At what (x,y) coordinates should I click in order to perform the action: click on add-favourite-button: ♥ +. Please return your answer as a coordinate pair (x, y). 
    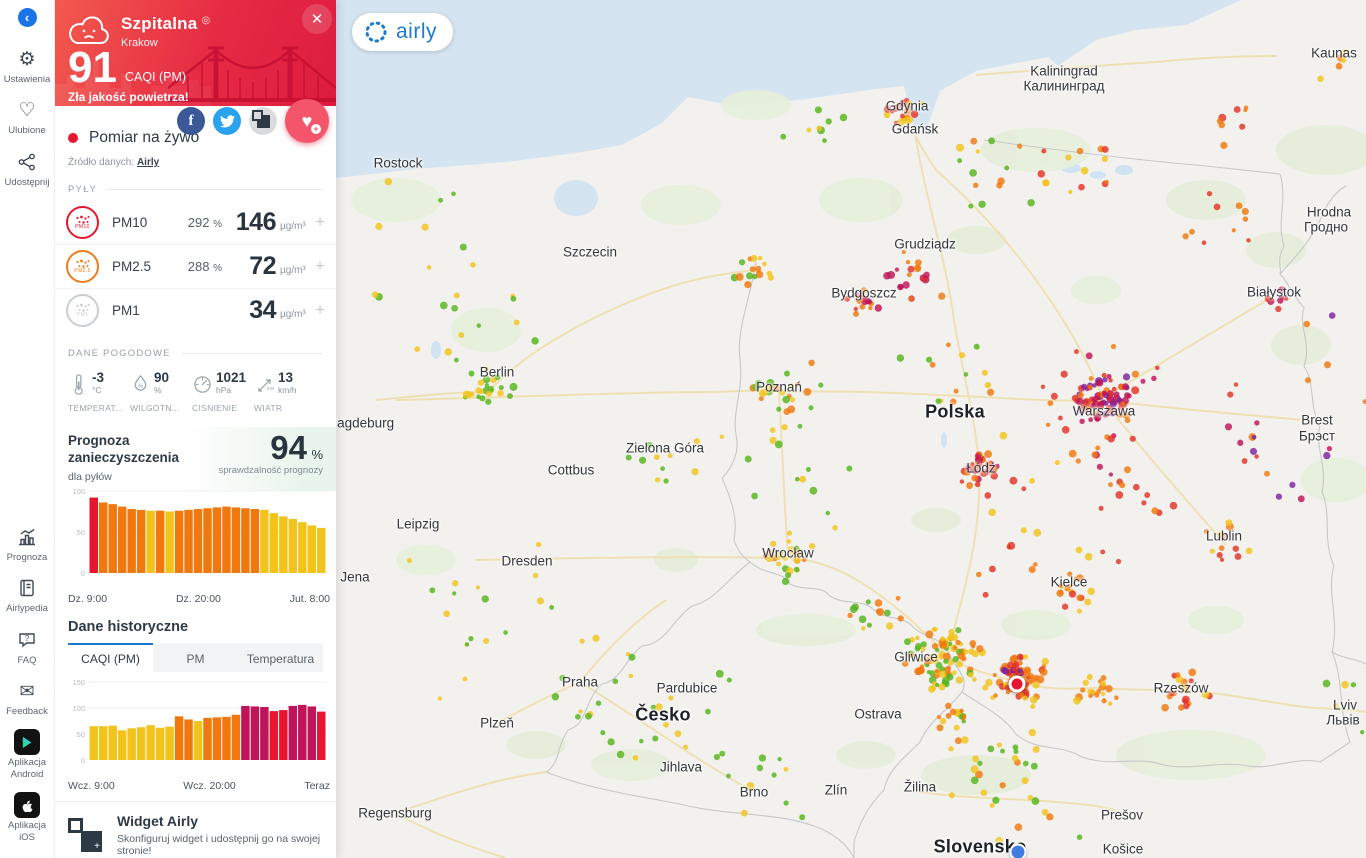
    Looking at the image, I should click on (307, 121).